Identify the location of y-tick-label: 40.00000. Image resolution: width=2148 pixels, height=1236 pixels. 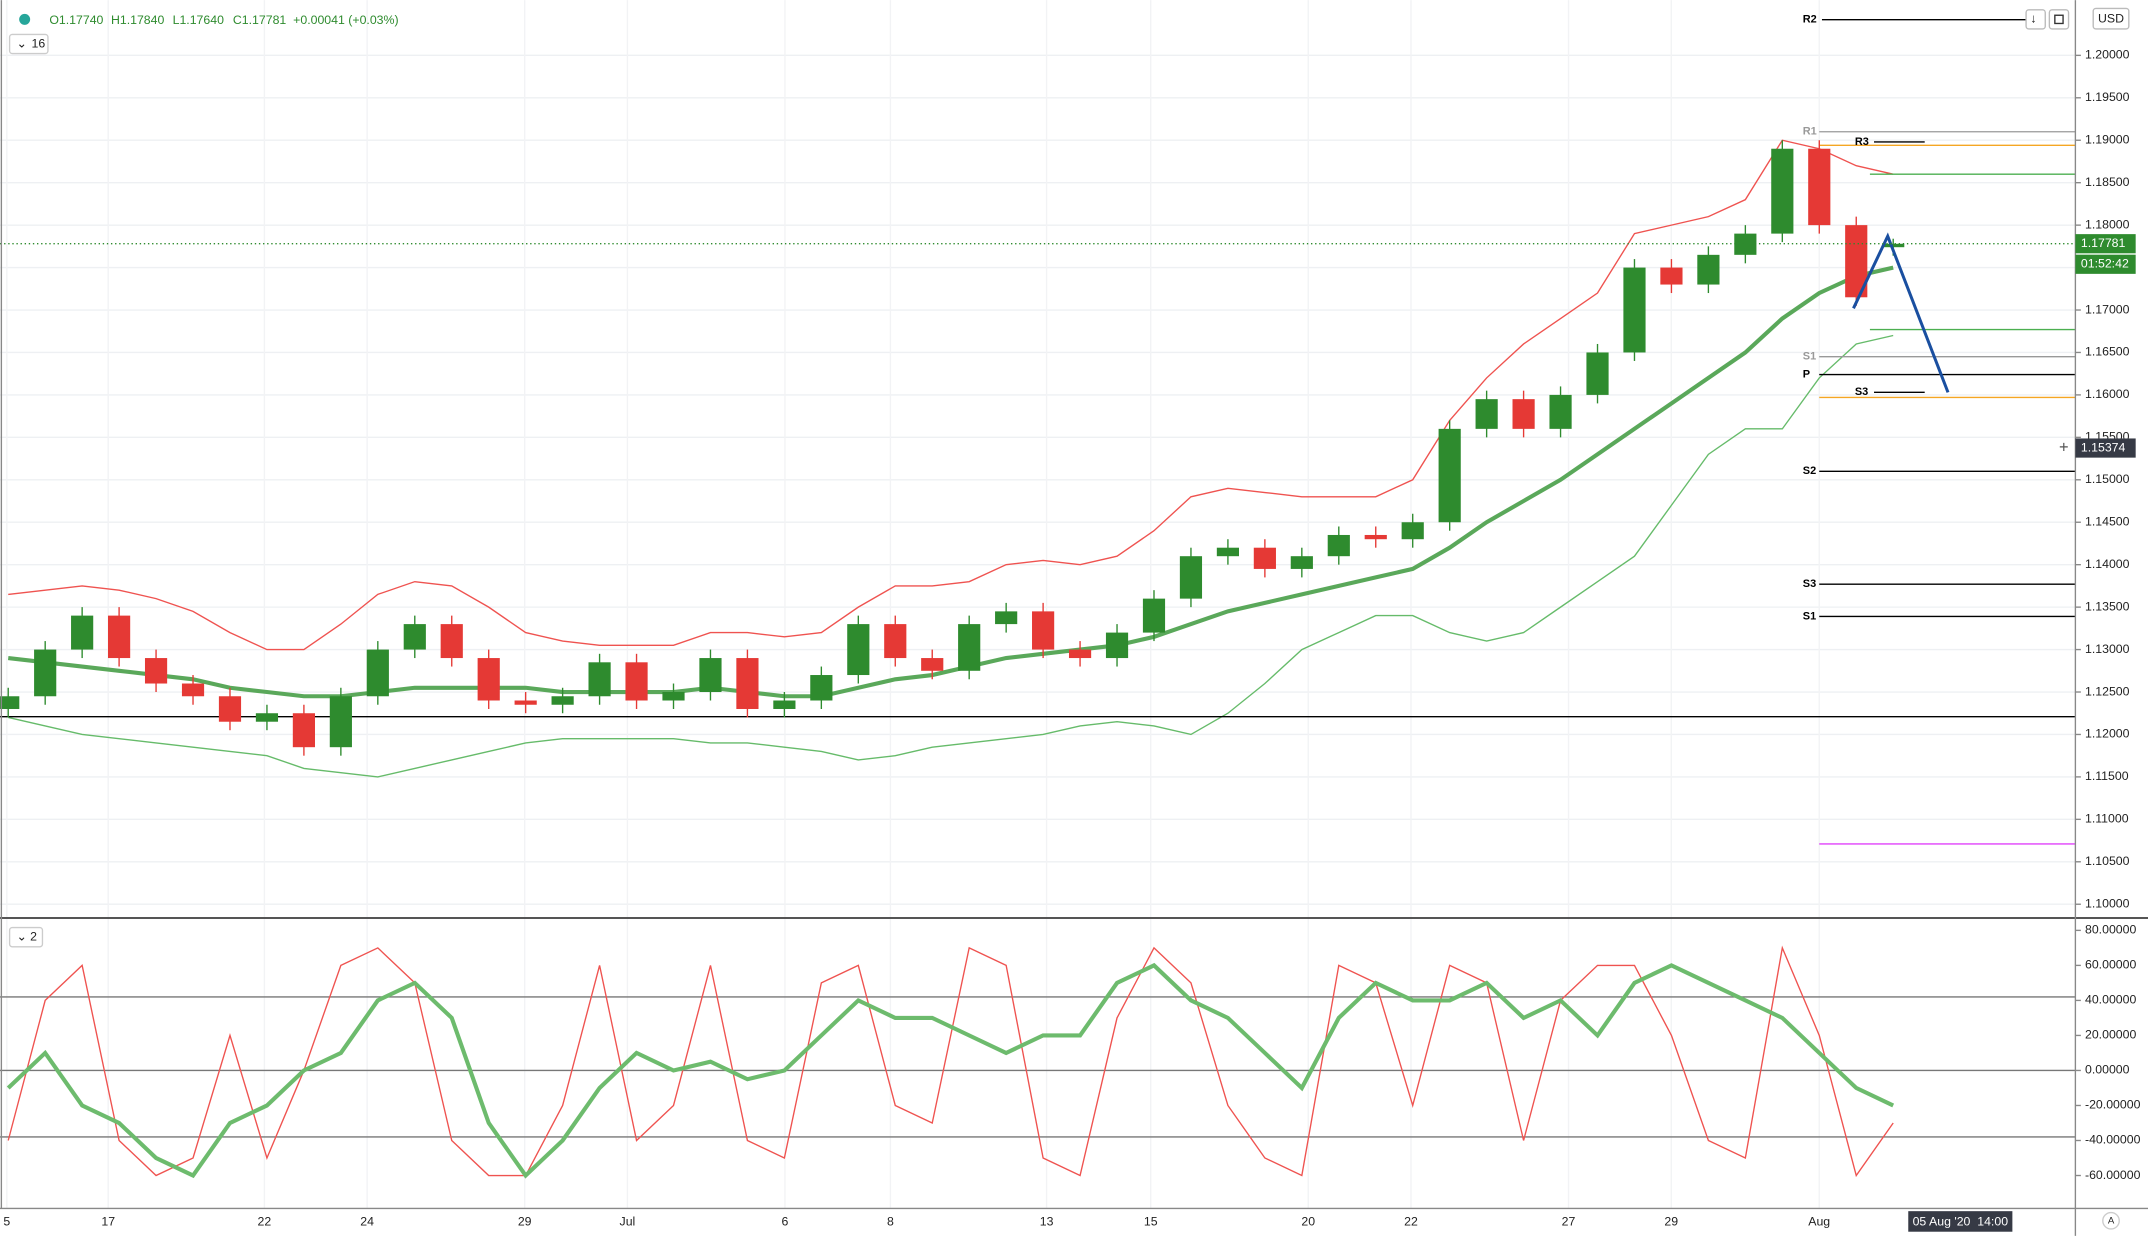
(2111, 1000).